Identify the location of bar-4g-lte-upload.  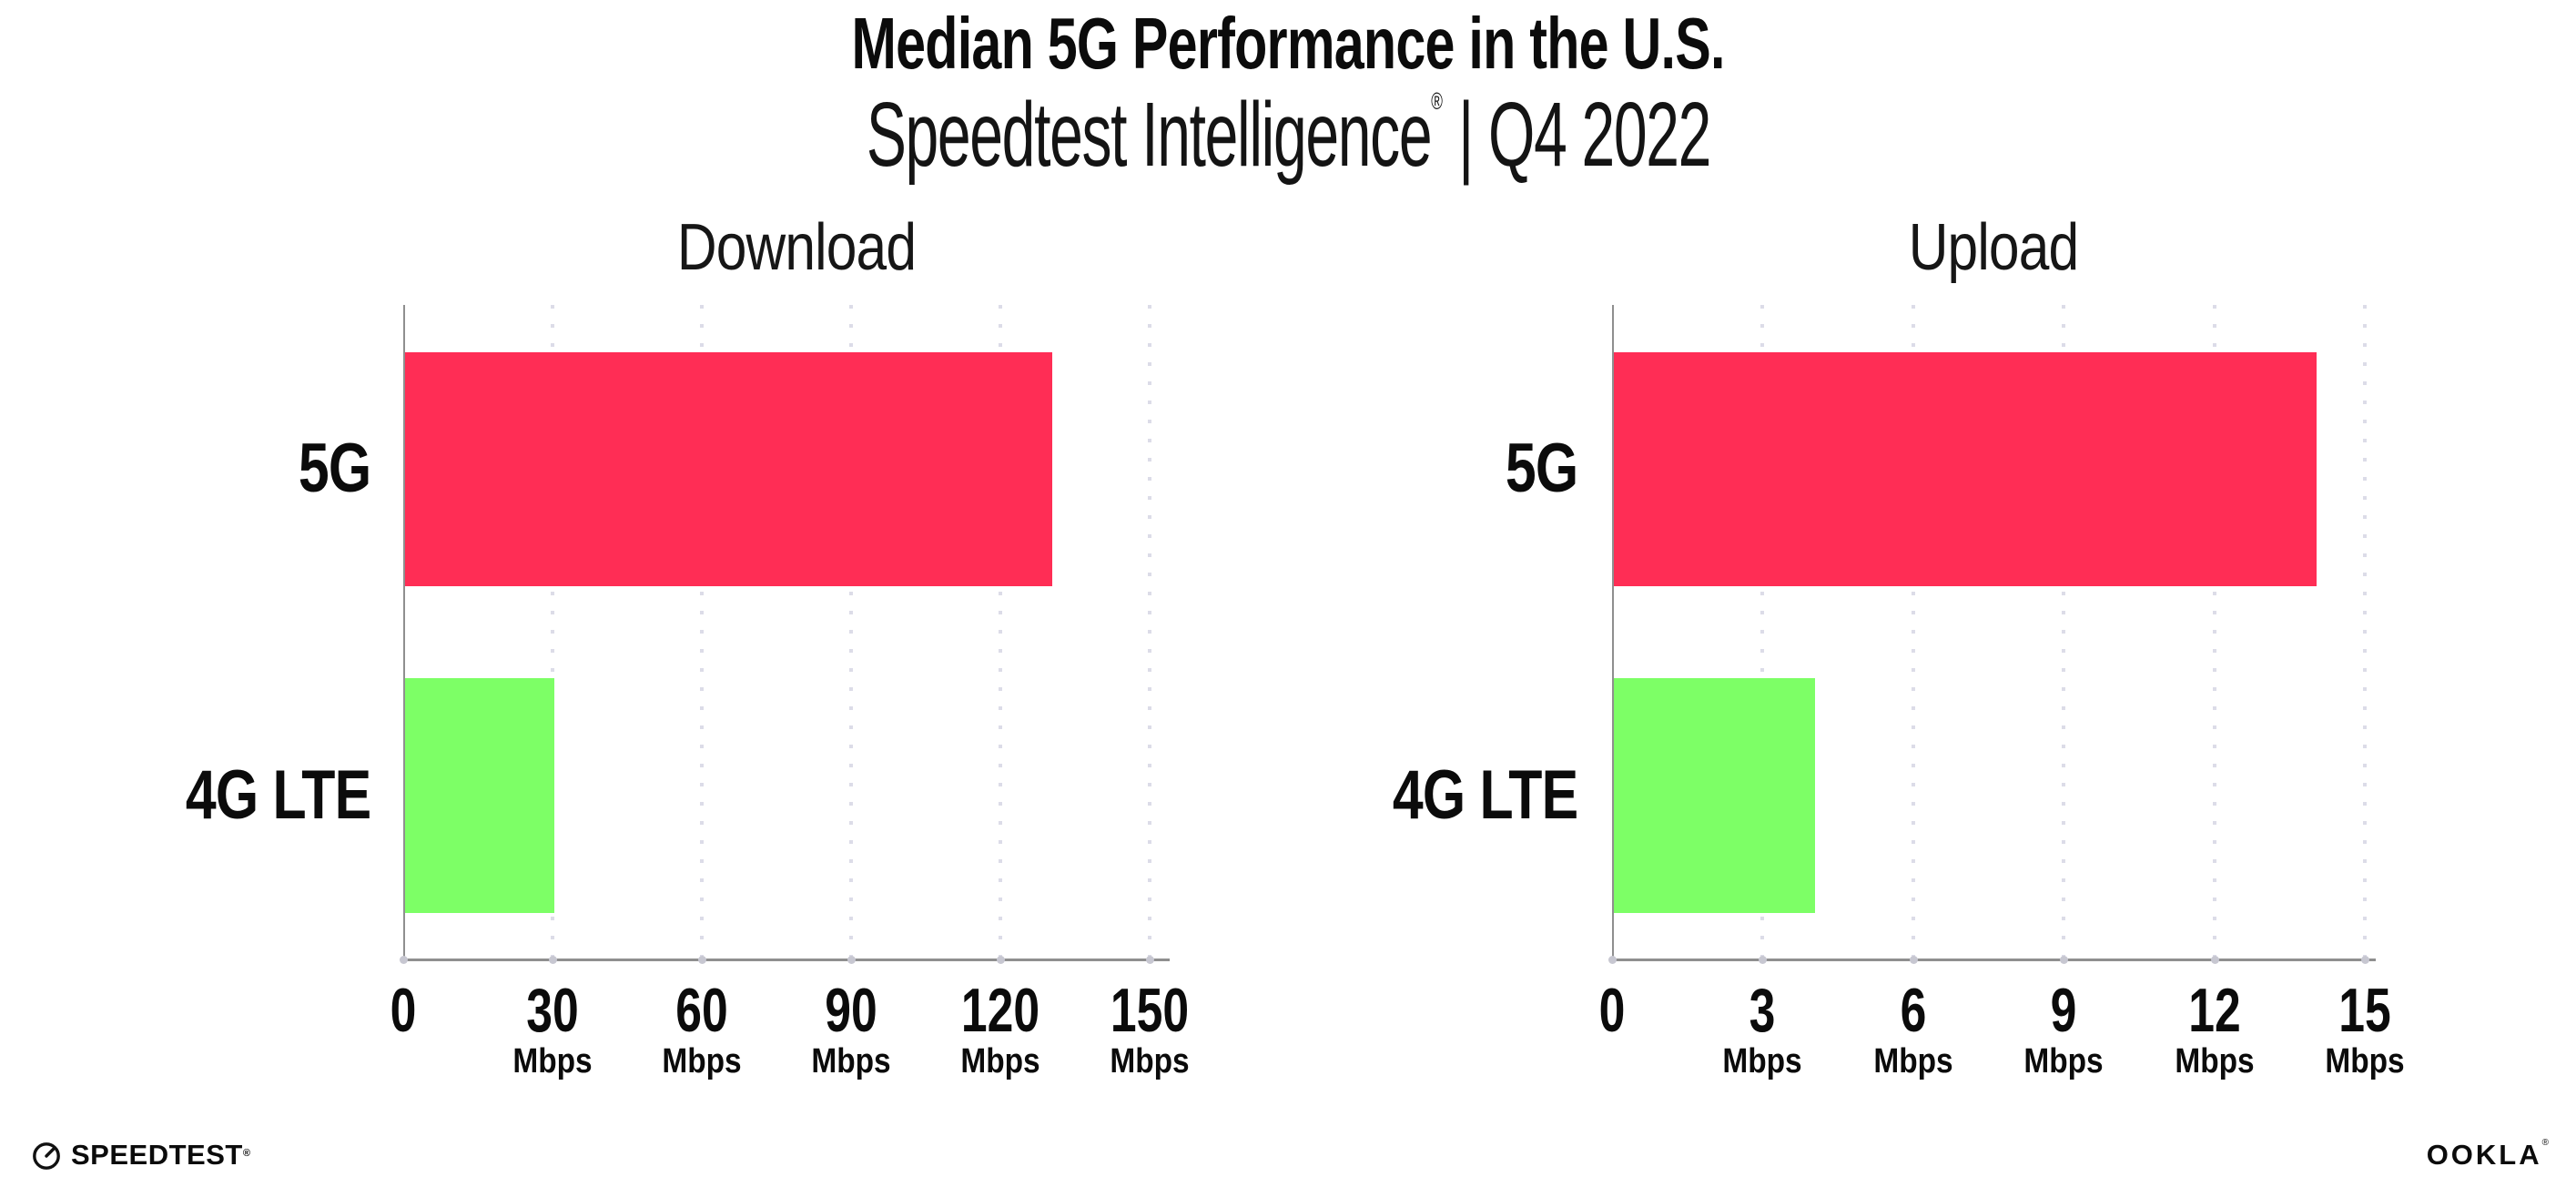
(1714, 796).